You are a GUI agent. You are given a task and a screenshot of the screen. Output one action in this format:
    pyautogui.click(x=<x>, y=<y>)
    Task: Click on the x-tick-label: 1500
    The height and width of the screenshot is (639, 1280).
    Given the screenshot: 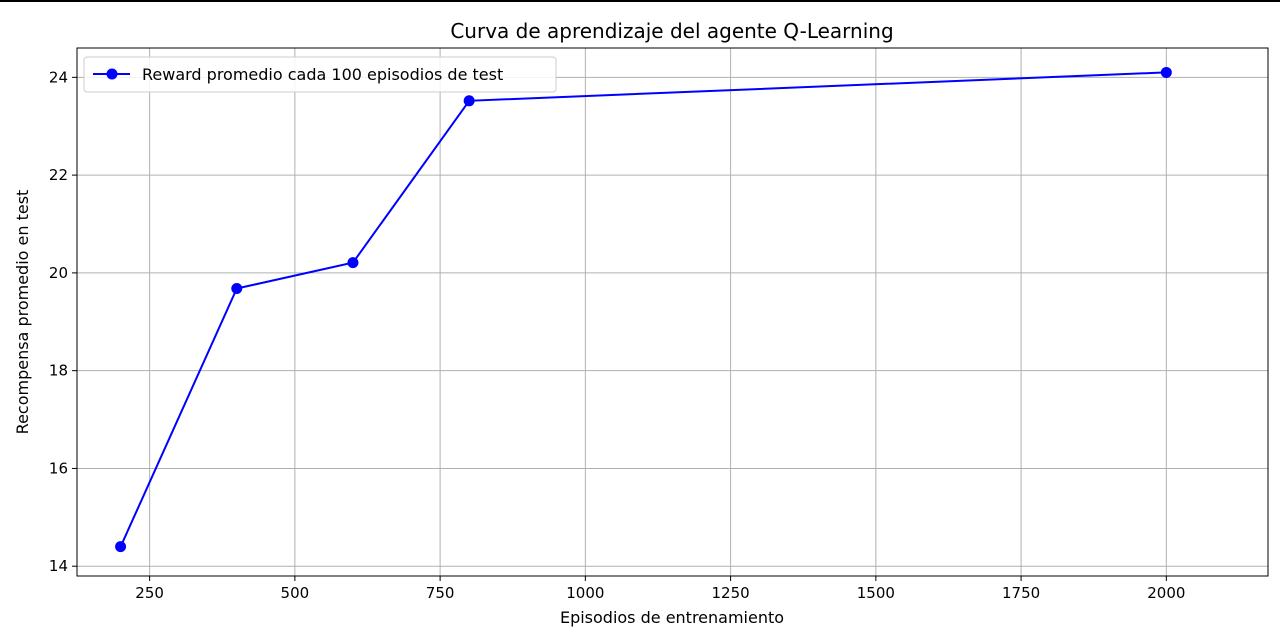 What is the action you would take?
    pyautogui.click(x=876, y=593)
    